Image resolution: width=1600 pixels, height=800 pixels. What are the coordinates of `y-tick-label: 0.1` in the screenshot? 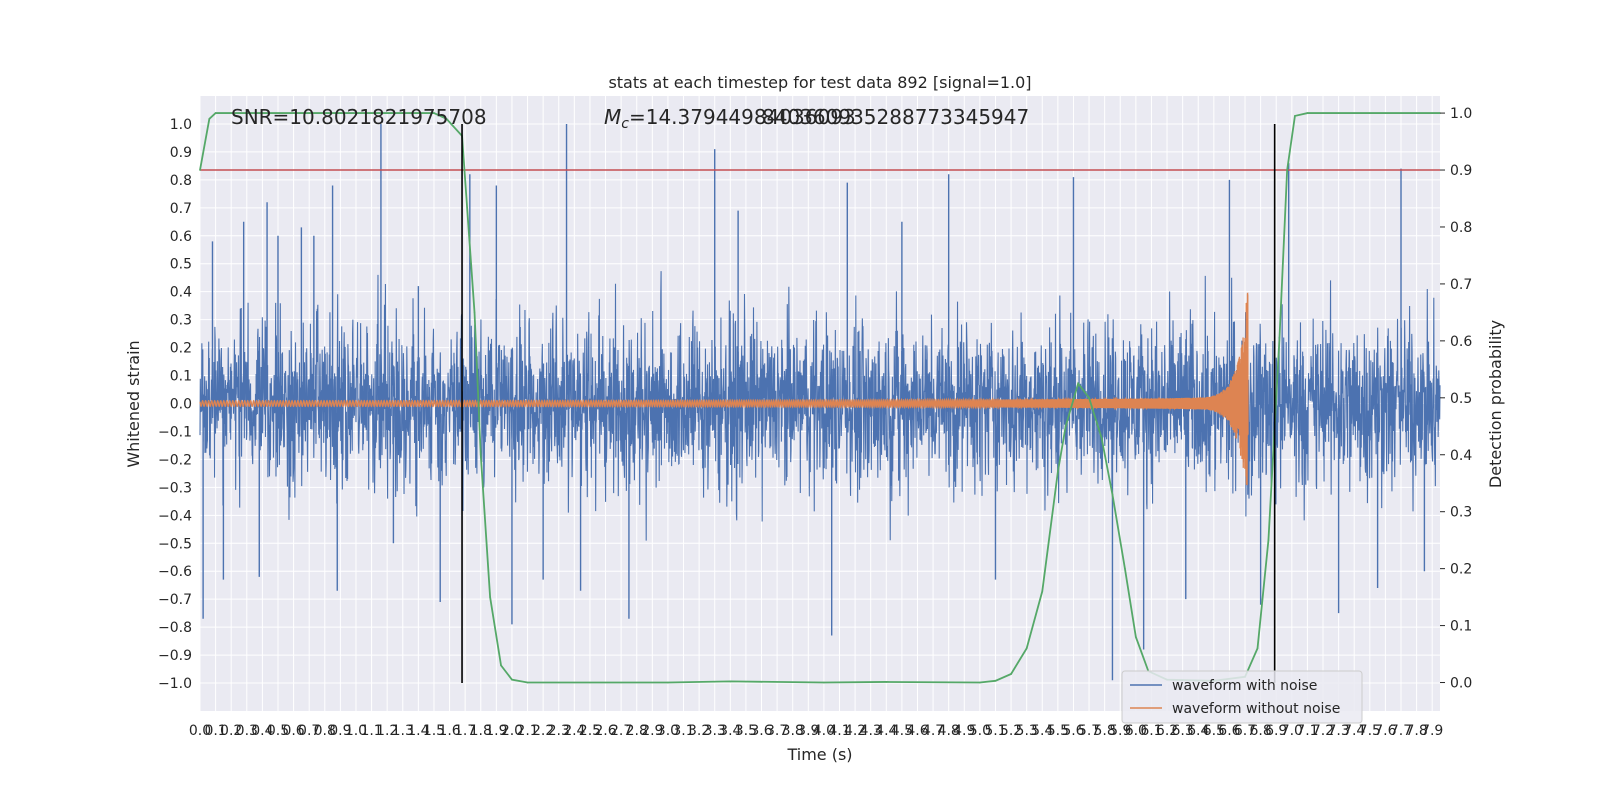 It's located at (181, 377).